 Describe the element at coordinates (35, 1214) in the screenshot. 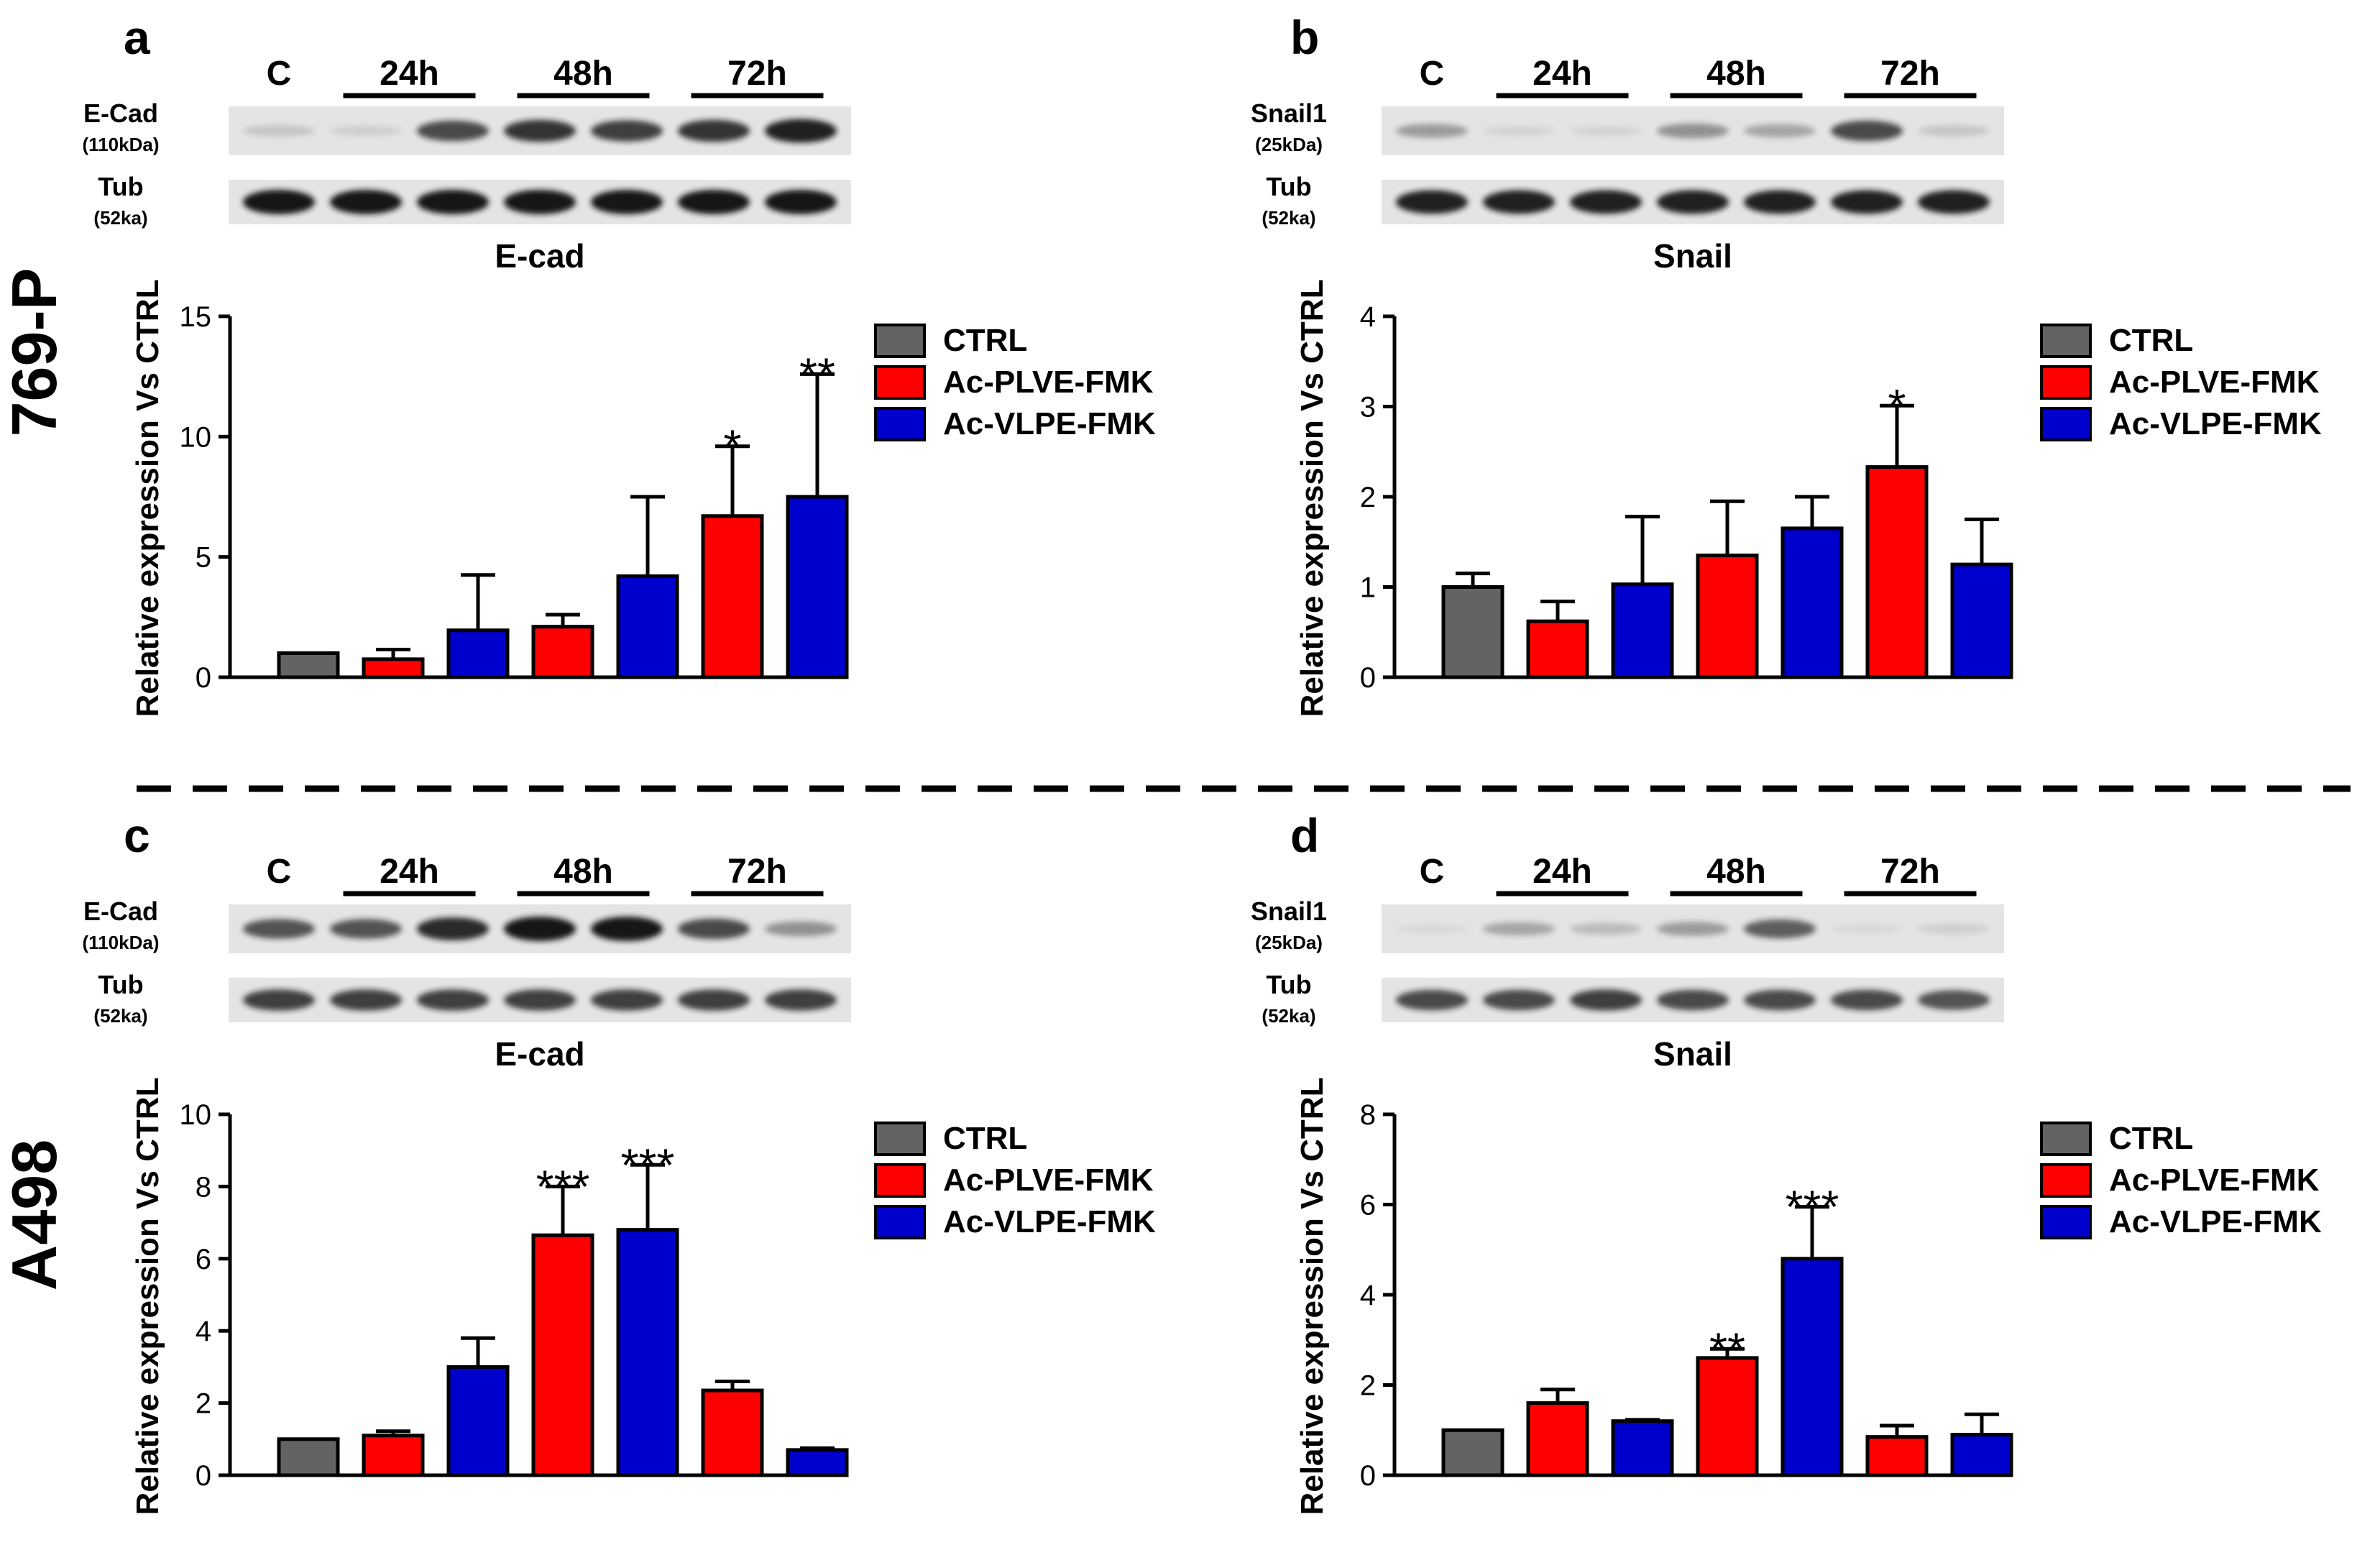

I see `row-label-a498: A498` at that location.